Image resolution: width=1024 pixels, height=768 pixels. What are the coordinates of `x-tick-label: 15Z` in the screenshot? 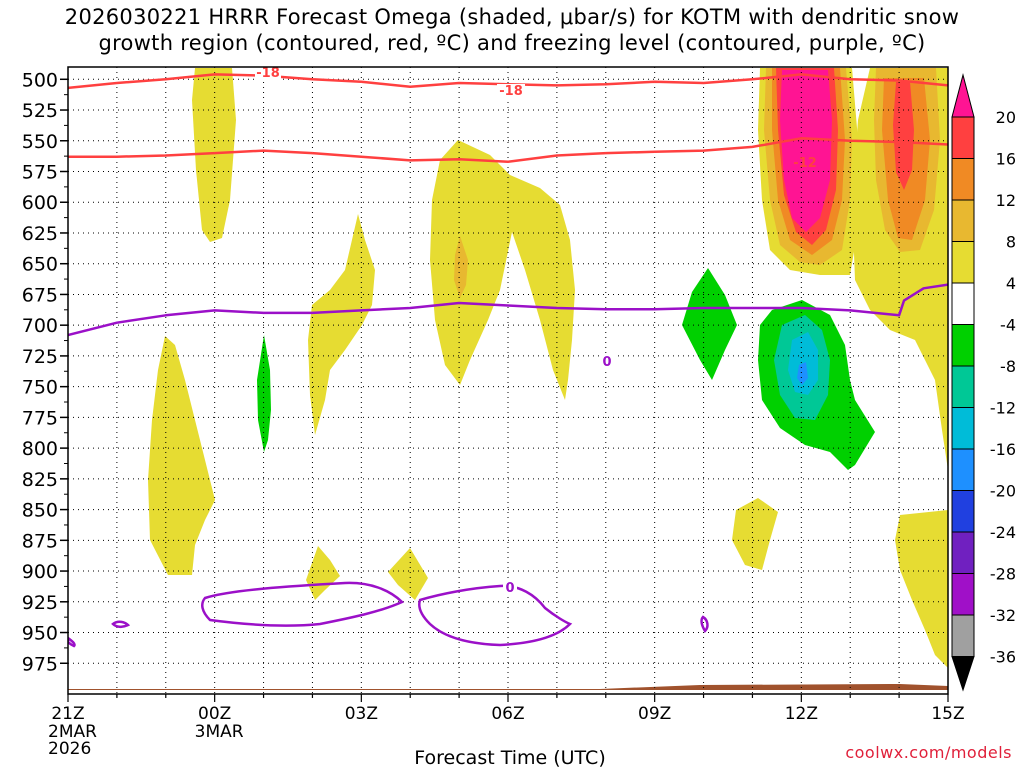 It's located at (947, 714).